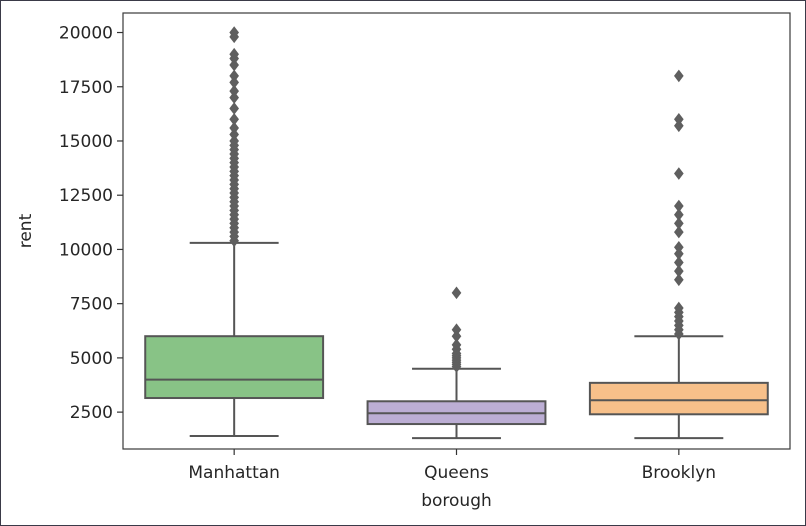 This screenshot has height=526, width=806. I want to click on y-axis: 2500 5000 7500 10000 12500 15000 17500 20000, so click(91, 223).